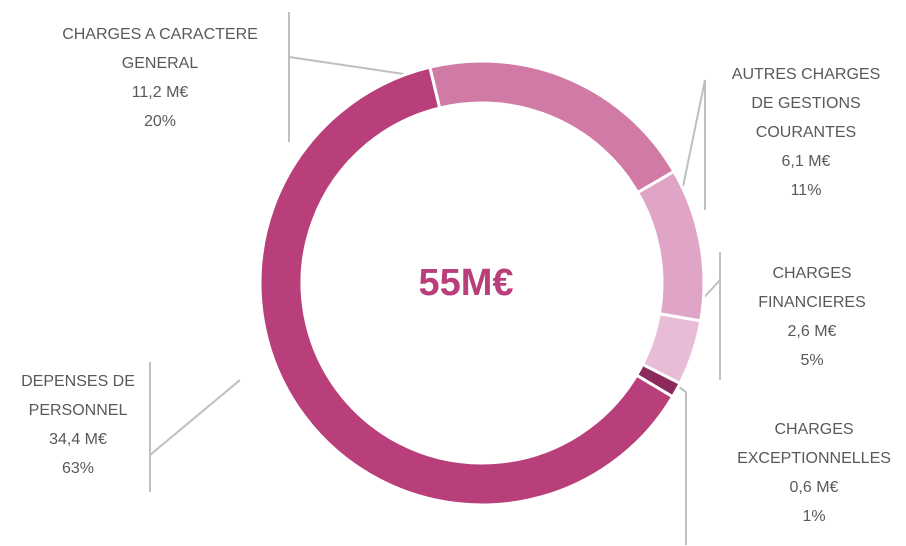 Image resolution: width=906 pixels, height=546 pixels. I want to click on value-label: 2,6 M€, so click(812, 331).